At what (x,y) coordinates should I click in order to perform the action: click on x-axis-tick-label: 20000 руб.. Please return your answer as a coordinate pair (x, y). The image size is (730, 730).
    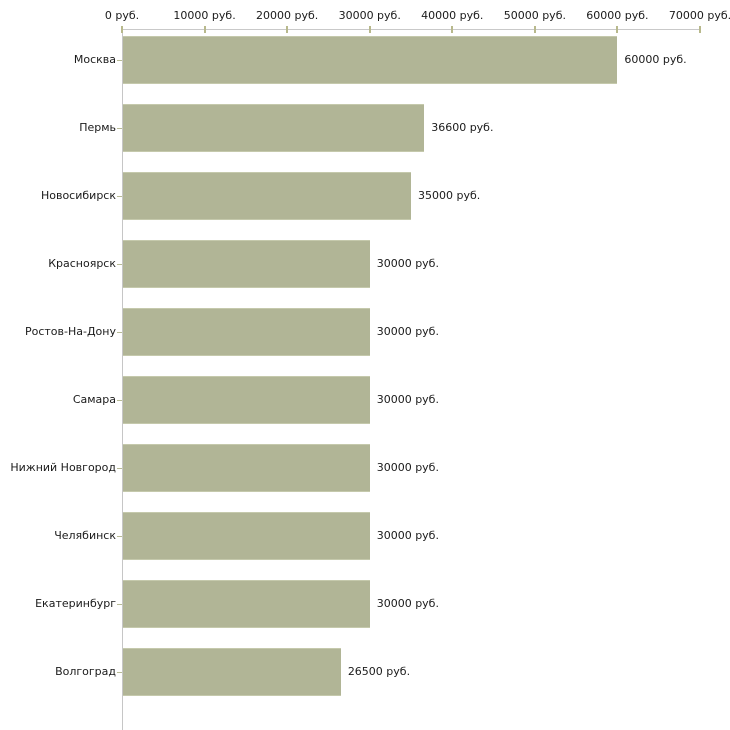
    Looking at the image, I should click on (287, 15).